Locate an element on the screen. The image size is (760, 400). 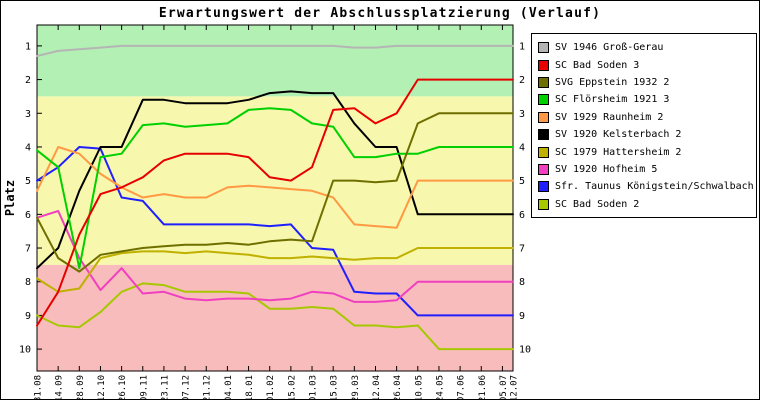
legend-item: SC Flörsheim 1921 3 is located at coordinates (645, 99).